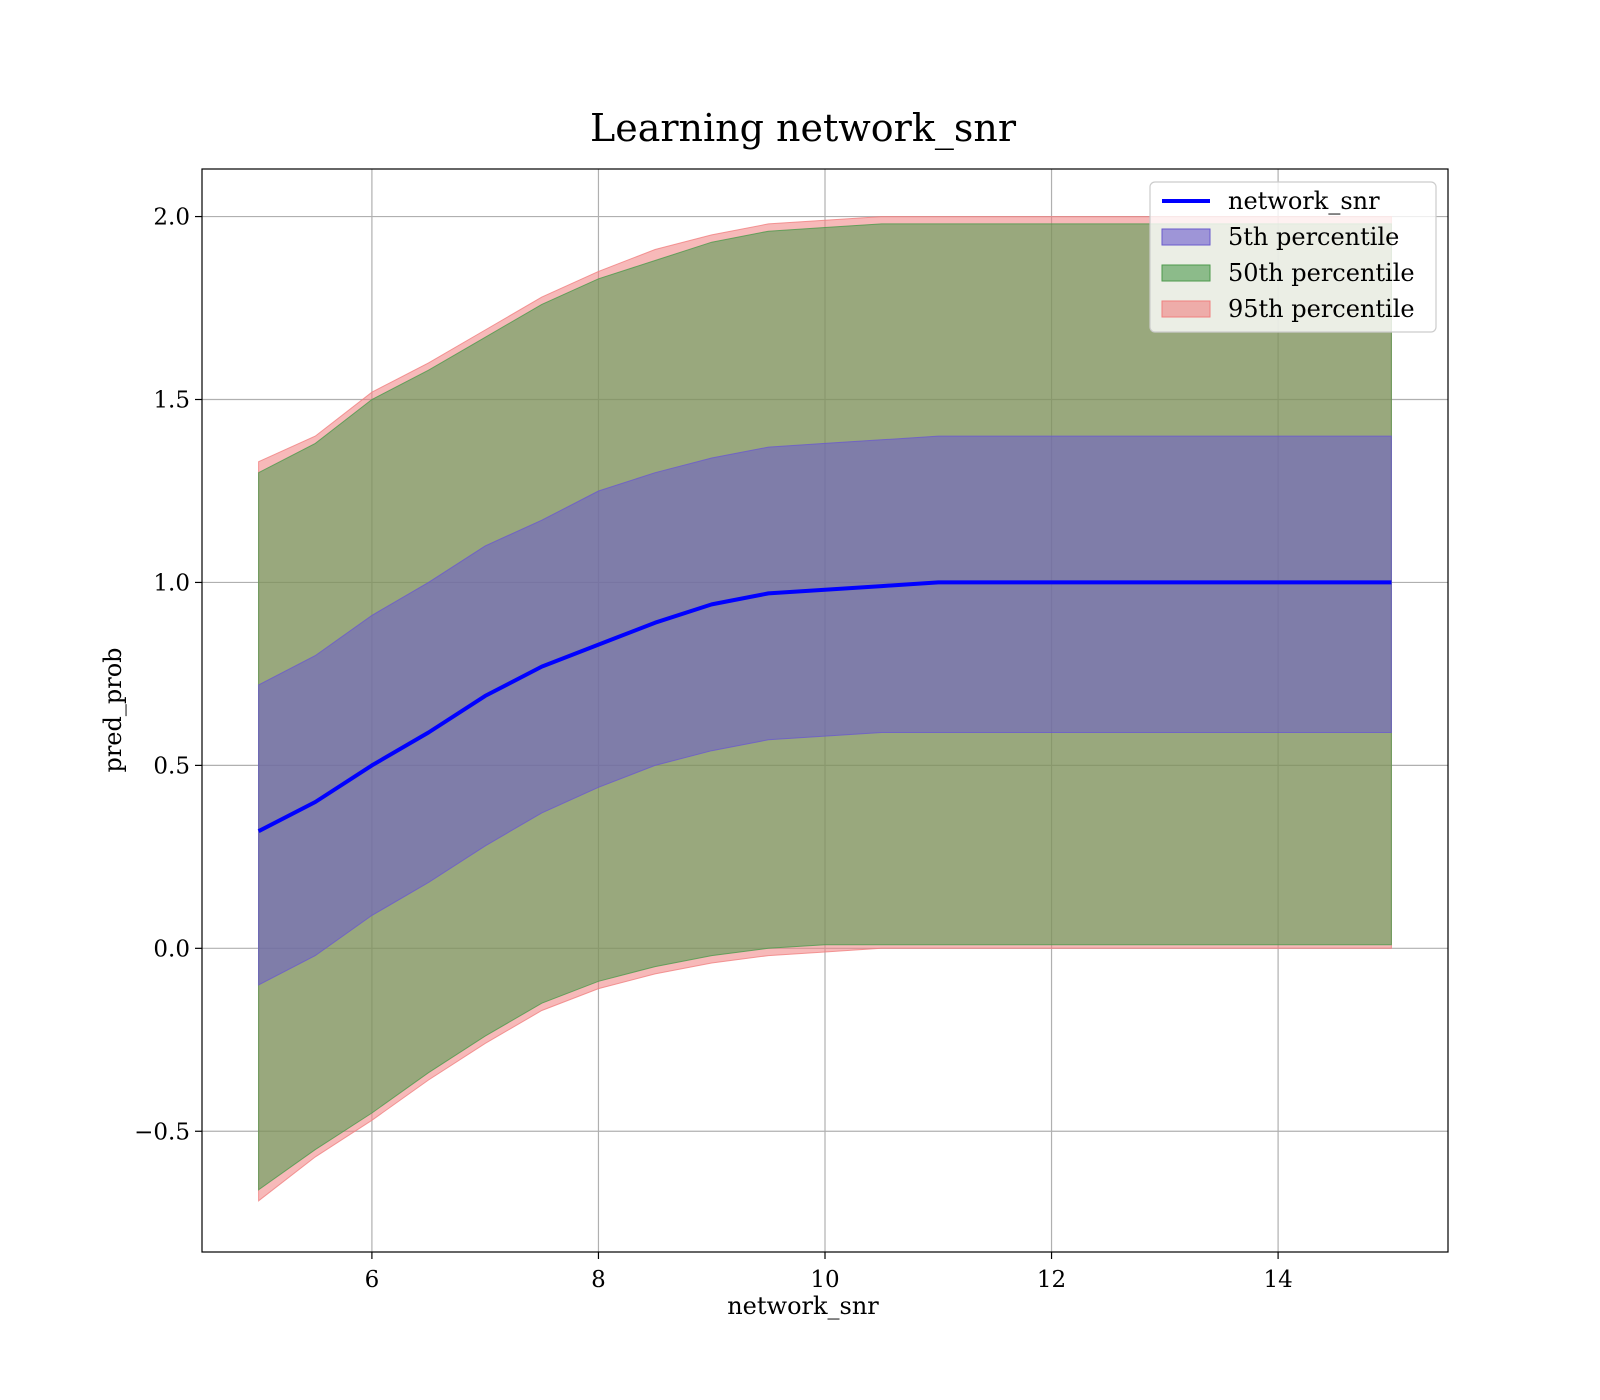 The width and height of the screenshot is (1600, 1400). I want to click on legend-label: 5th percentile, so click(1313, 237).